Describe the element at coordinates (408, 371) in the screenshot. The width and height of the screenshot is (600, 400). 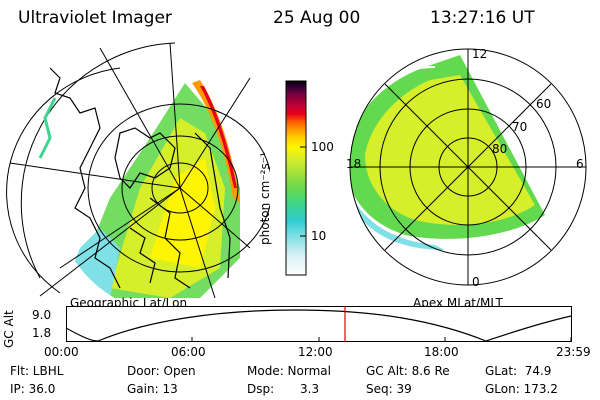
I see `info-gc-alt: GC Alt: 8.6 Re` at that location.